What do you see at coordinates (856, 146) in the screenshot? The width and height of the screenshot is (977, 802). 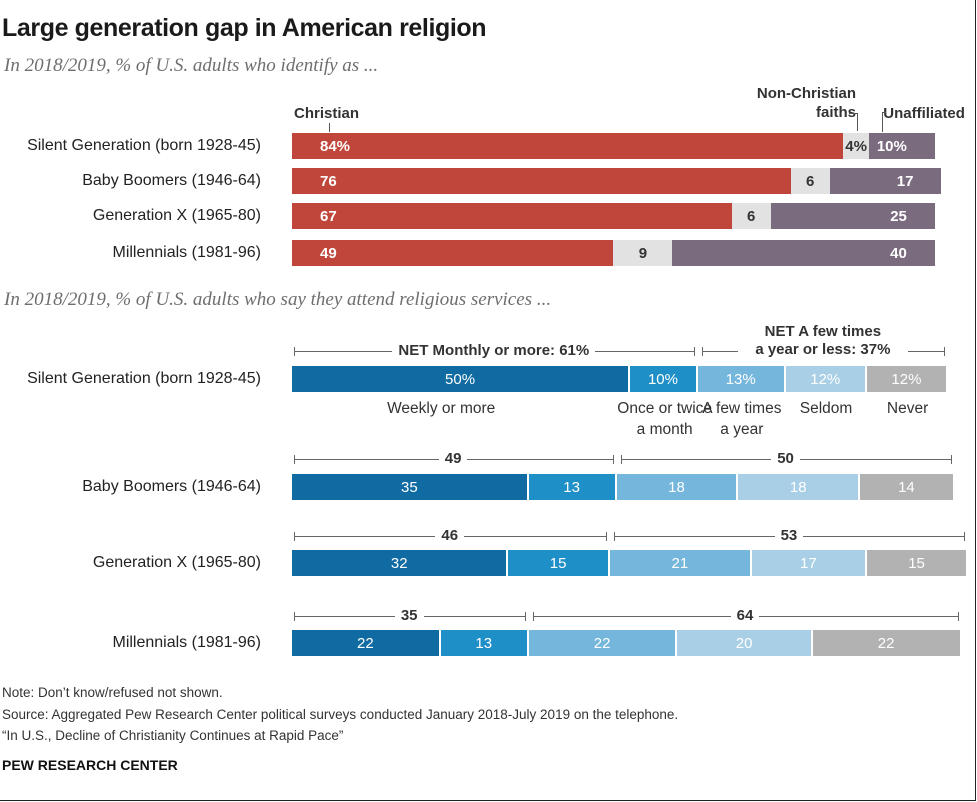 I see `bar-segment-non-christian-faiths: 4%` at bounding box center [856, 146].